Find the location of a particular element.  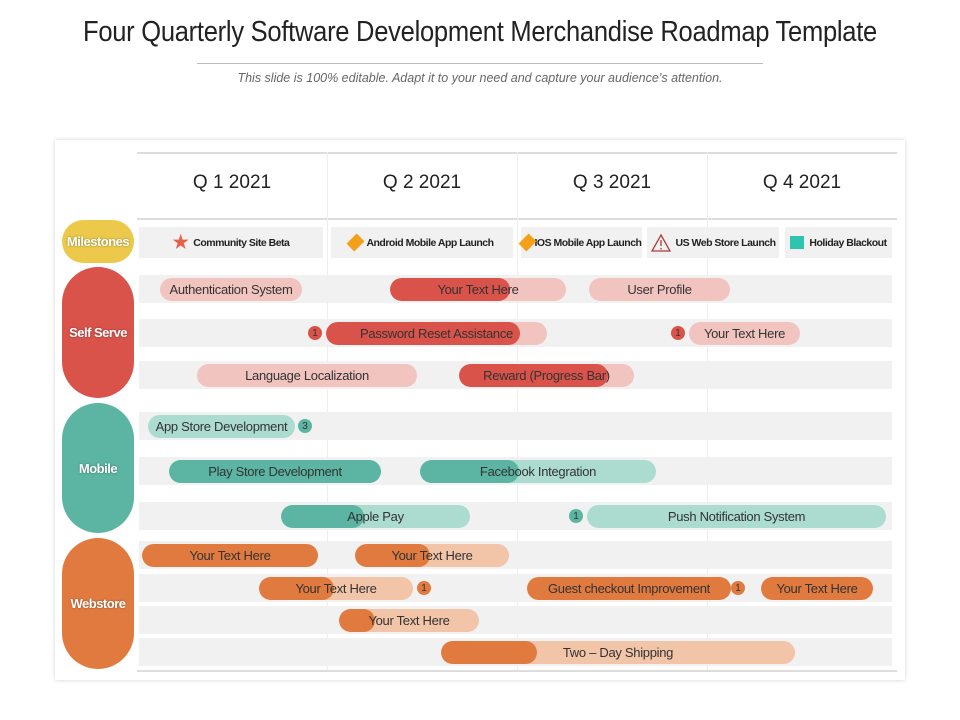

milestone-android-launch: Android Mobile App Launch is located at coordinates (422, 242).